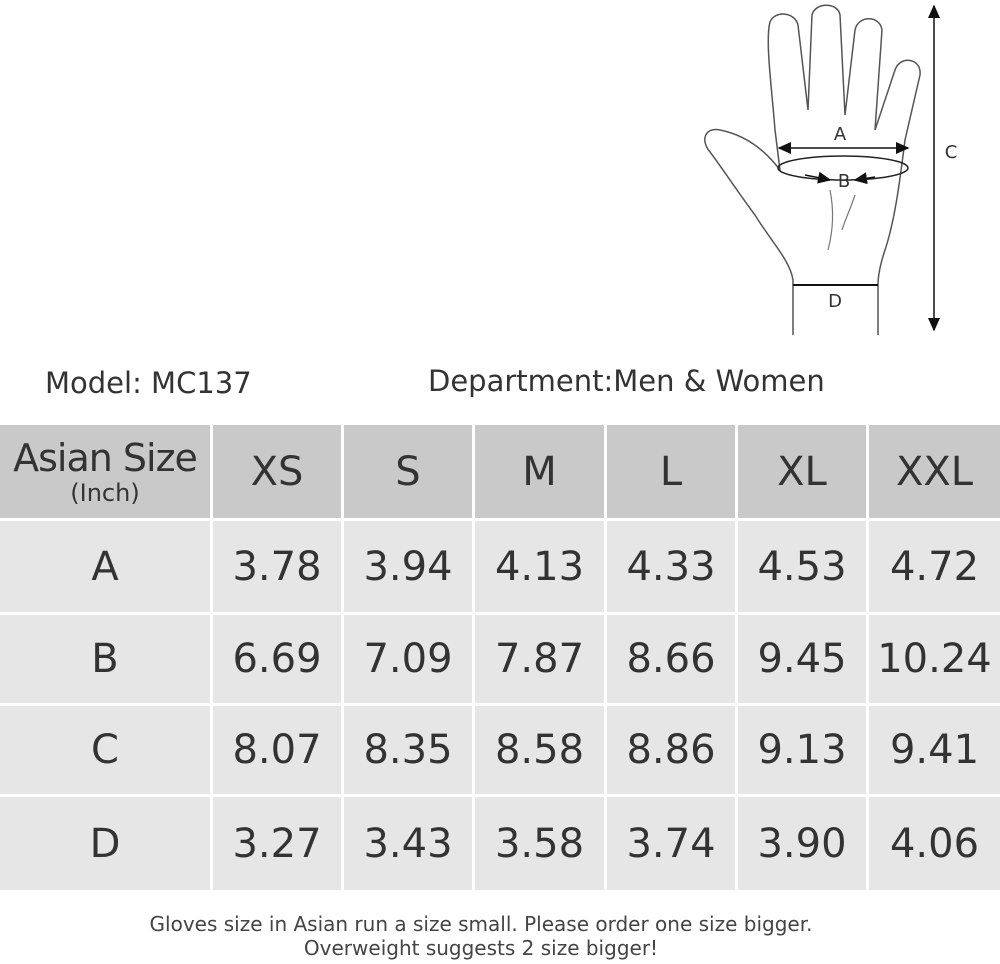 The width and height of the screenshot is (1000, 964). I want to click on size-header: L, so click(671, 471).